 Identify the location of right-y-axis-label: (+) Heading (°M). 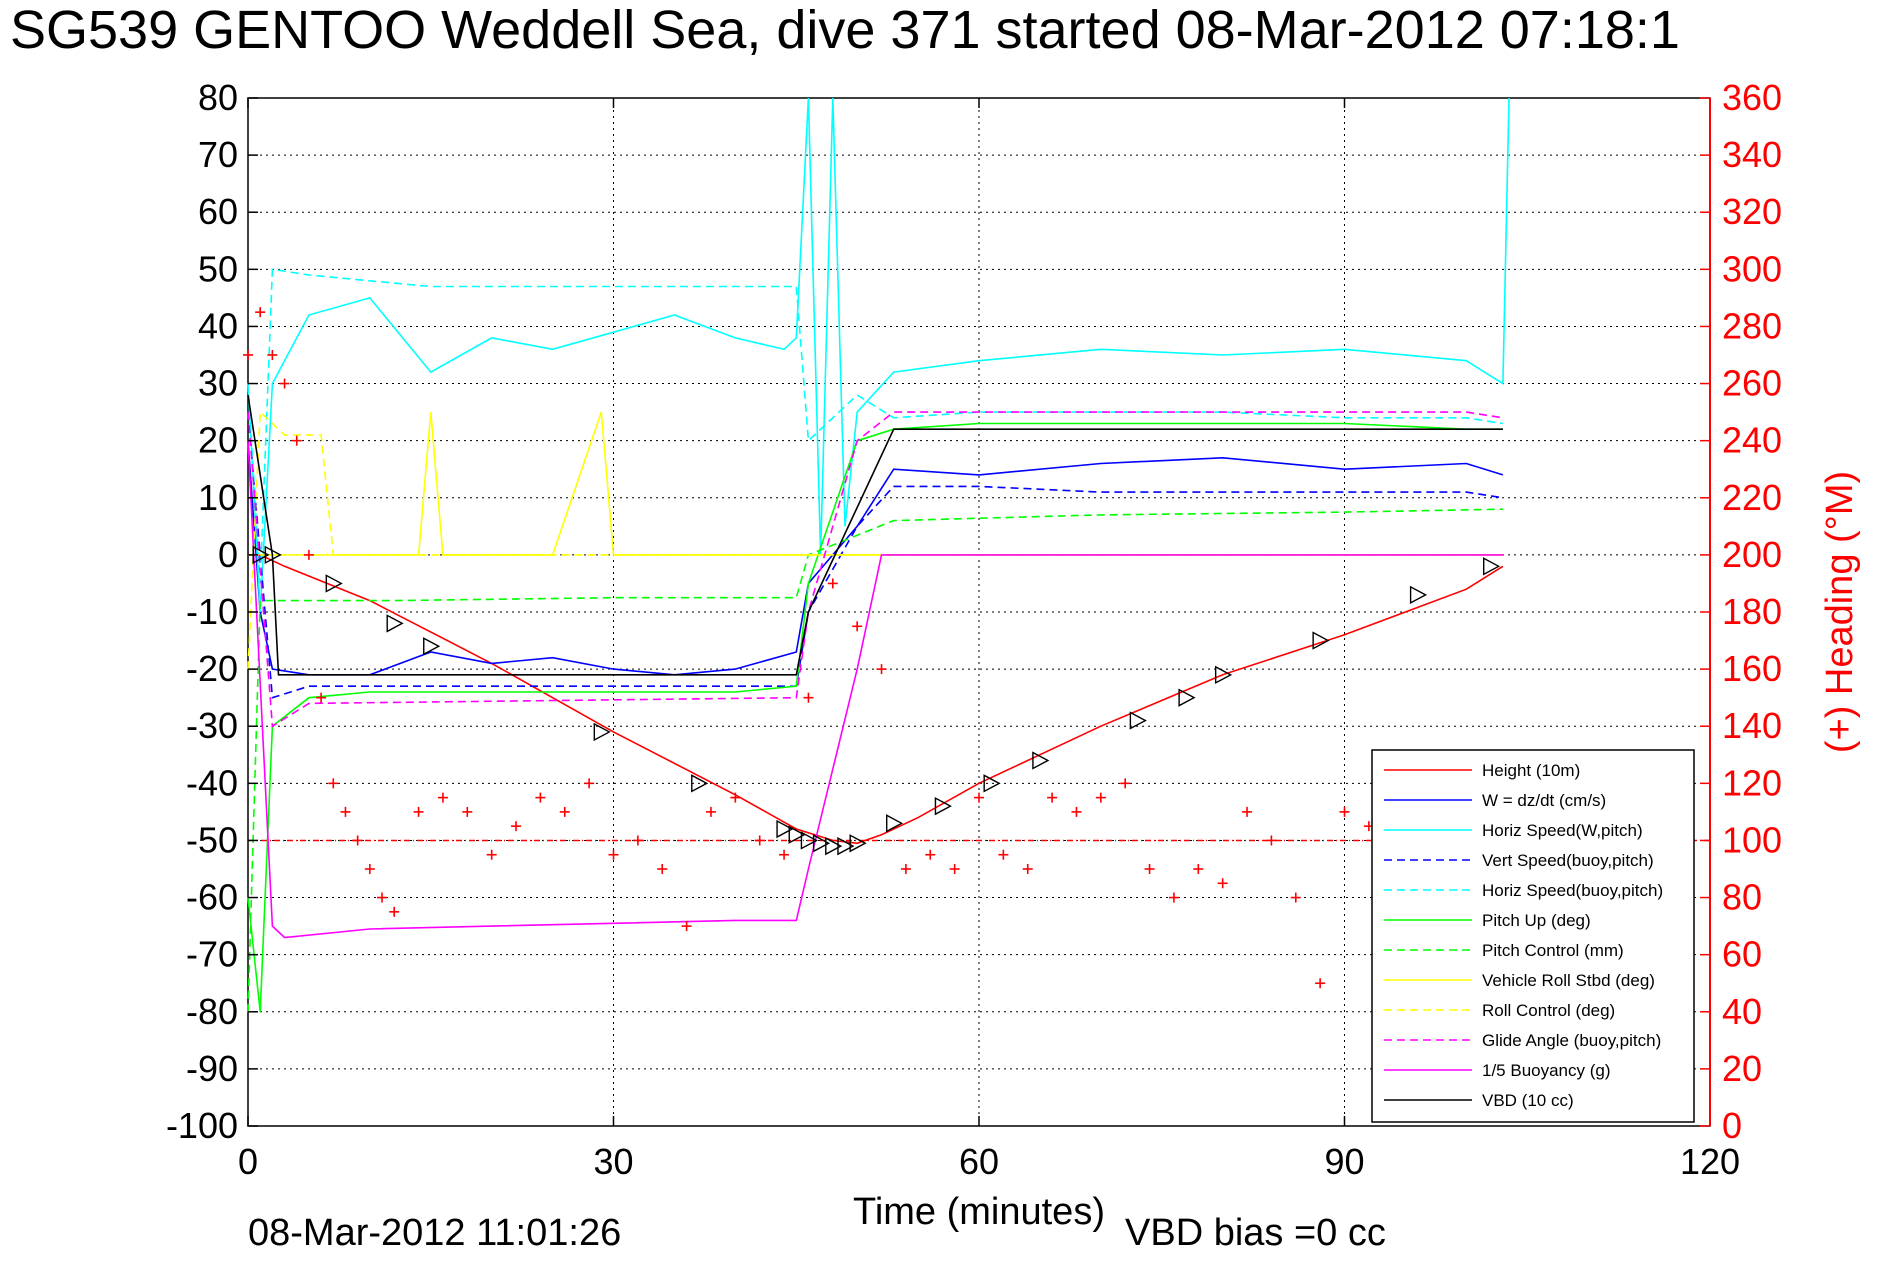
(1840, 612).